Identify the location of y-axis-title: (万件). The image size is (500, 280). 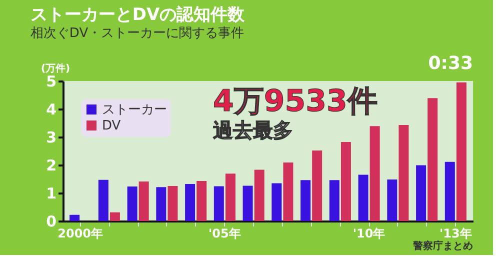
(55, 68).